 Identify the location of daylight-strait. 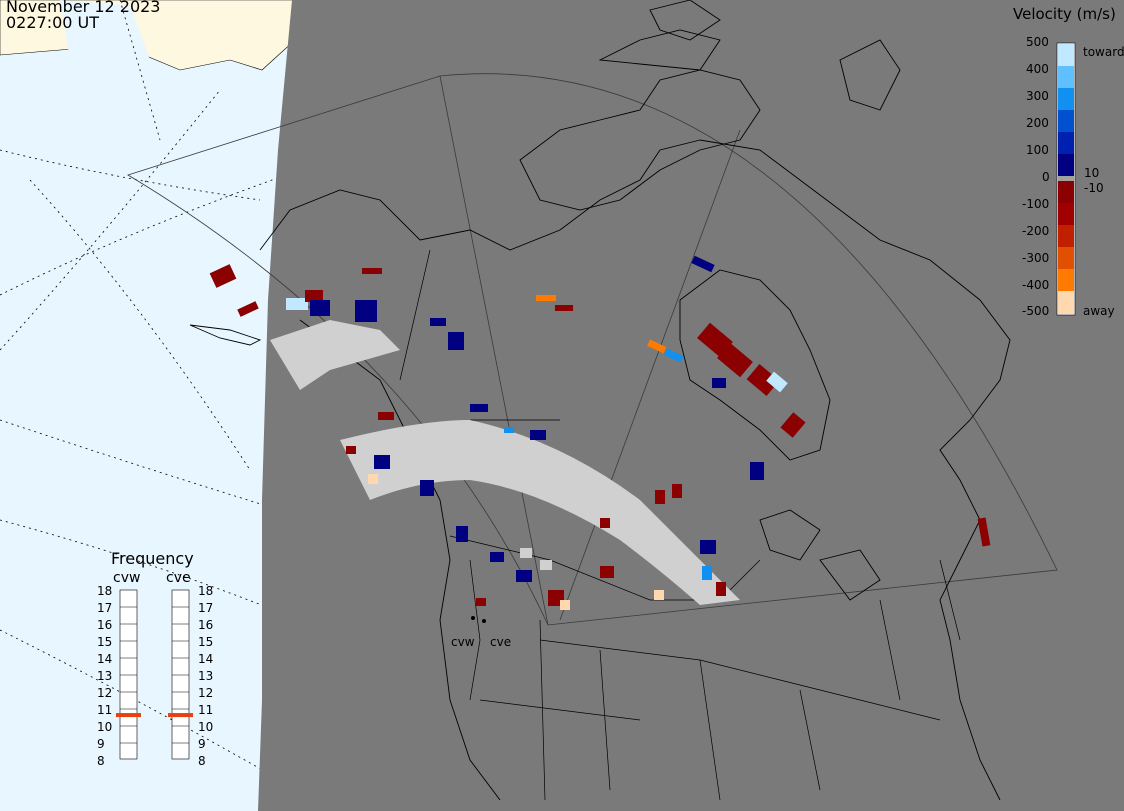
(105, 37).